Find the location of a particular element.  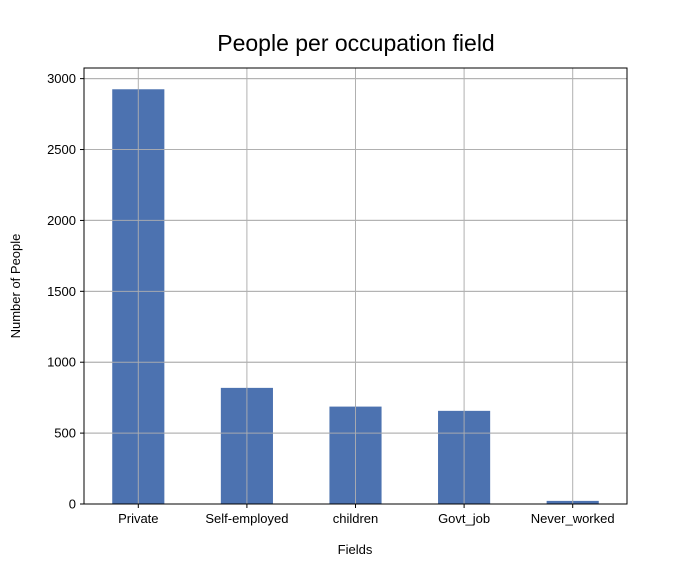

y-tick-label: 500 is located at coordinates (65, 433).